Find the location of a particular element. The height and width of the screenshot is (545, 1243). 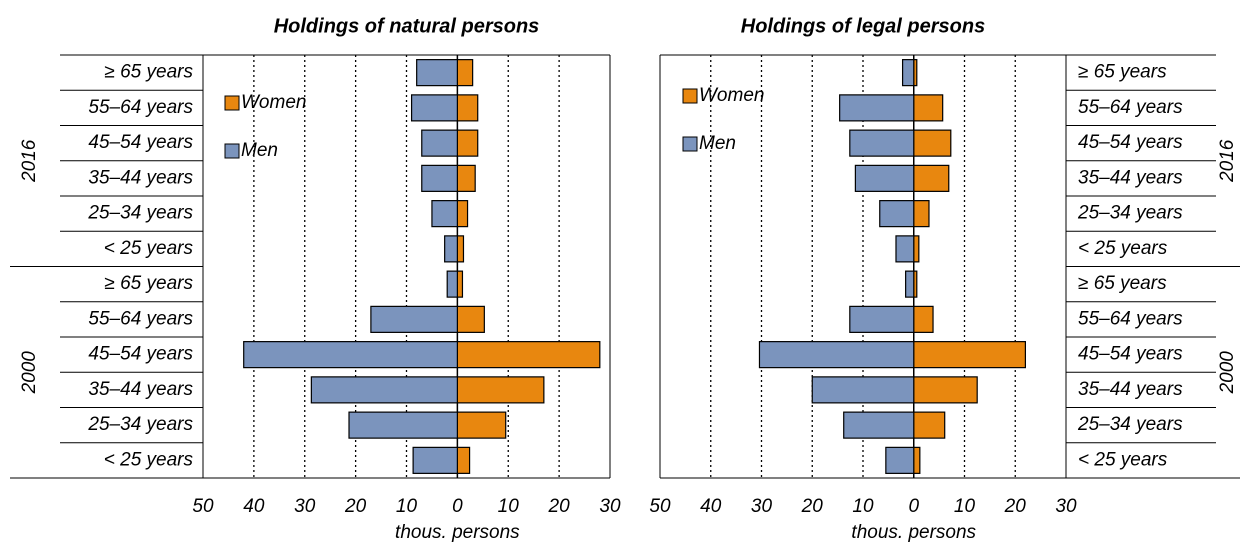

group-label: 2000 is located at coordinates (29, 373).